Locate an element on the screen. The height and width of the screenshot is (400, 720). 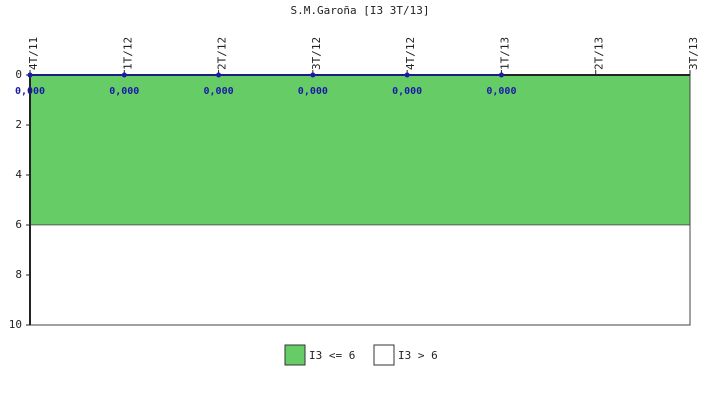
x-tick-label: 1T/12 is located at coordinates (127, 53).